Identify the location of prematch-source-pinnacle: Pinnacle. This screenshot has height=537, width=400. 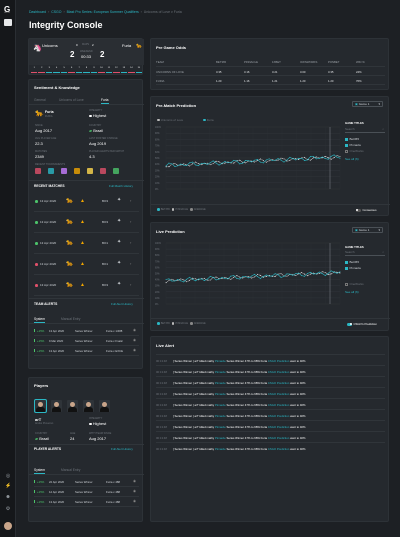
(353, 145).